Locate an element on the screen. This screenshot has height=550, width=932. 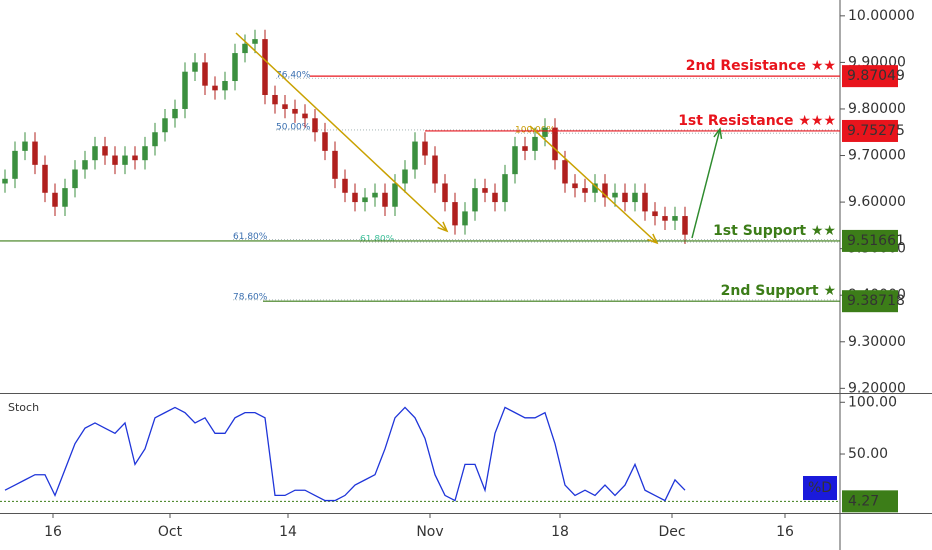
y-tick-label: 100.00 is located at coordinates (872, 402).